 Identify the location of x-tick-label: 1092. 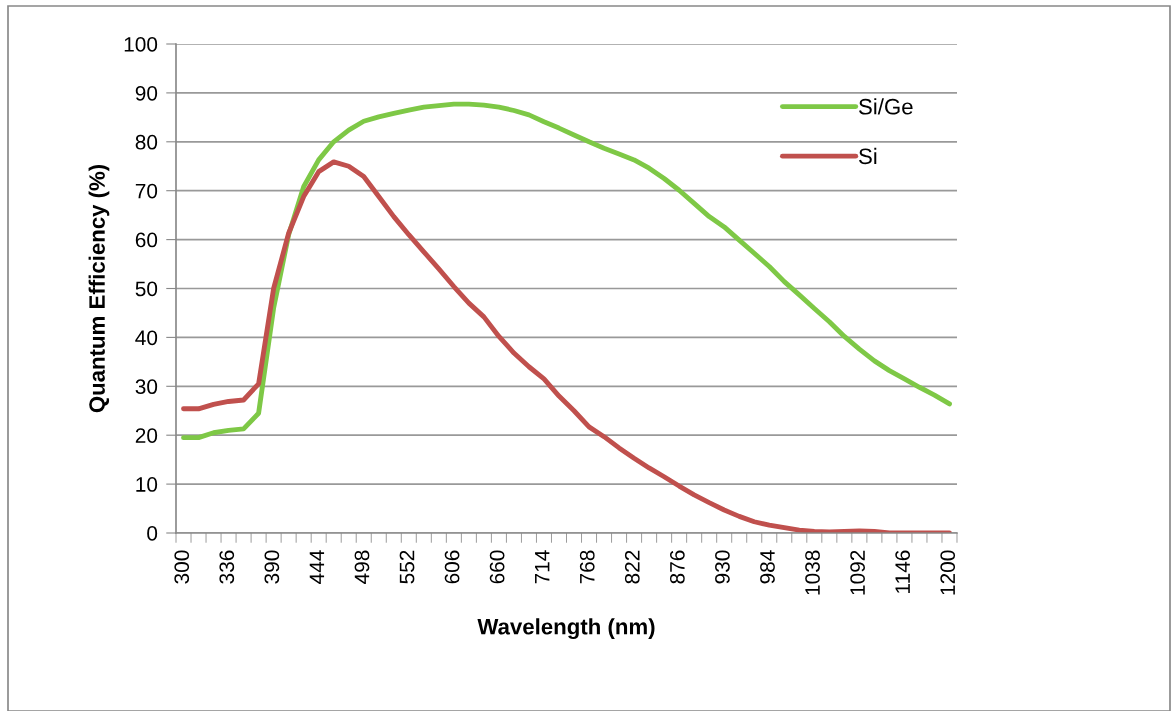
(857, 572).